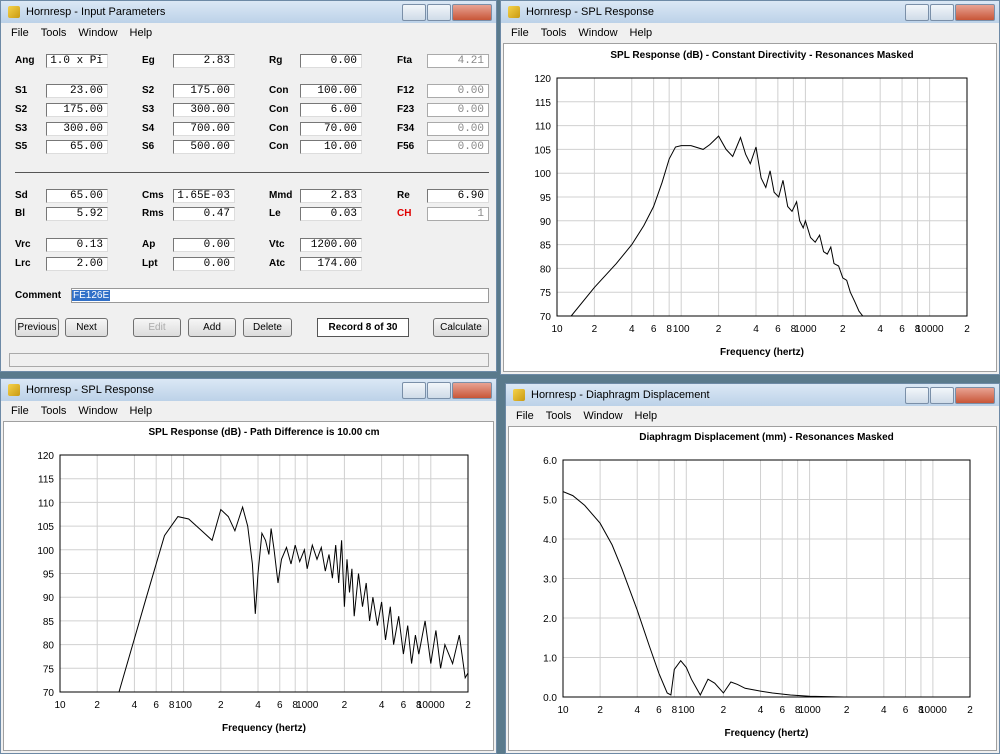 This screenshot has height=754, width=1000. What do you see at coordinates (277, 263) in the screenshot?
I see `field-label: Atc` at bounding box center [277, 263].